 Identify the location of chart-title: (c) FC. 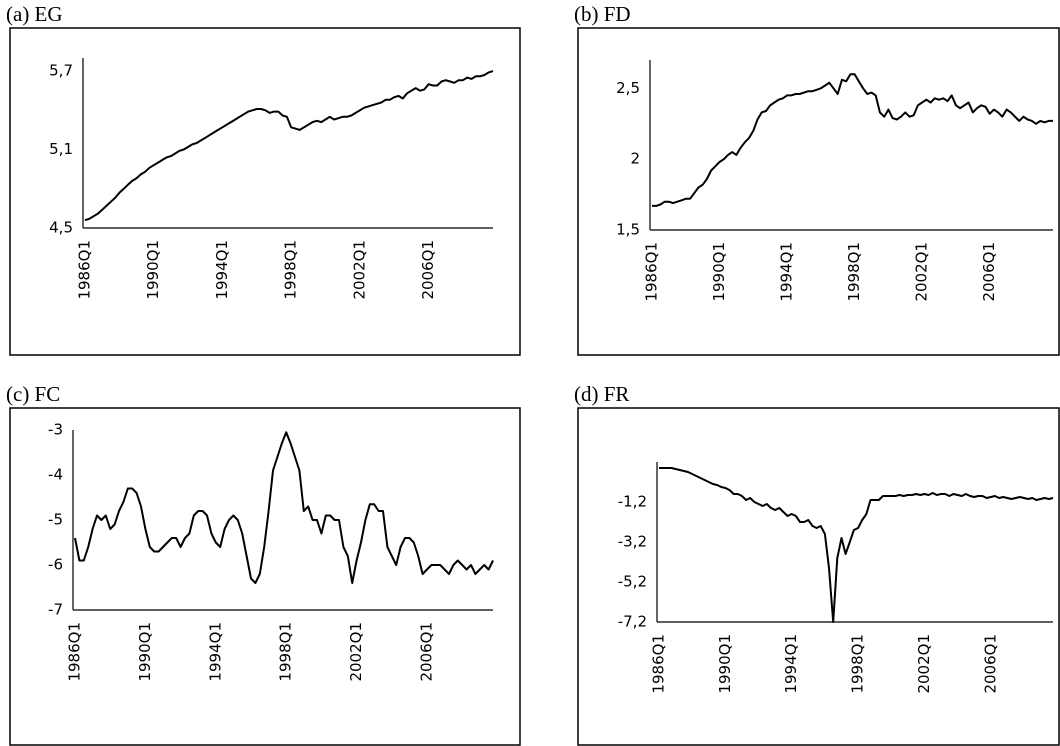
(33, 394).